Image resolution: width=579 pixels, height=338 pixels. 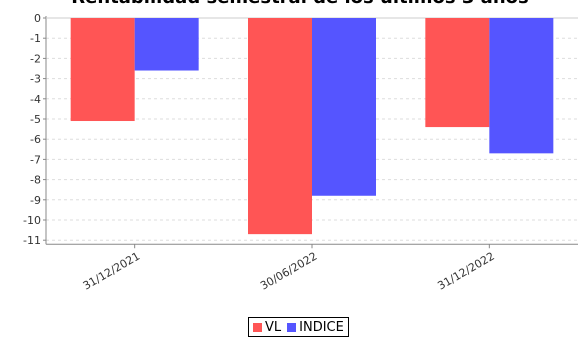 I want to click on y-tick-label: -5, so click(x=35, y=119).